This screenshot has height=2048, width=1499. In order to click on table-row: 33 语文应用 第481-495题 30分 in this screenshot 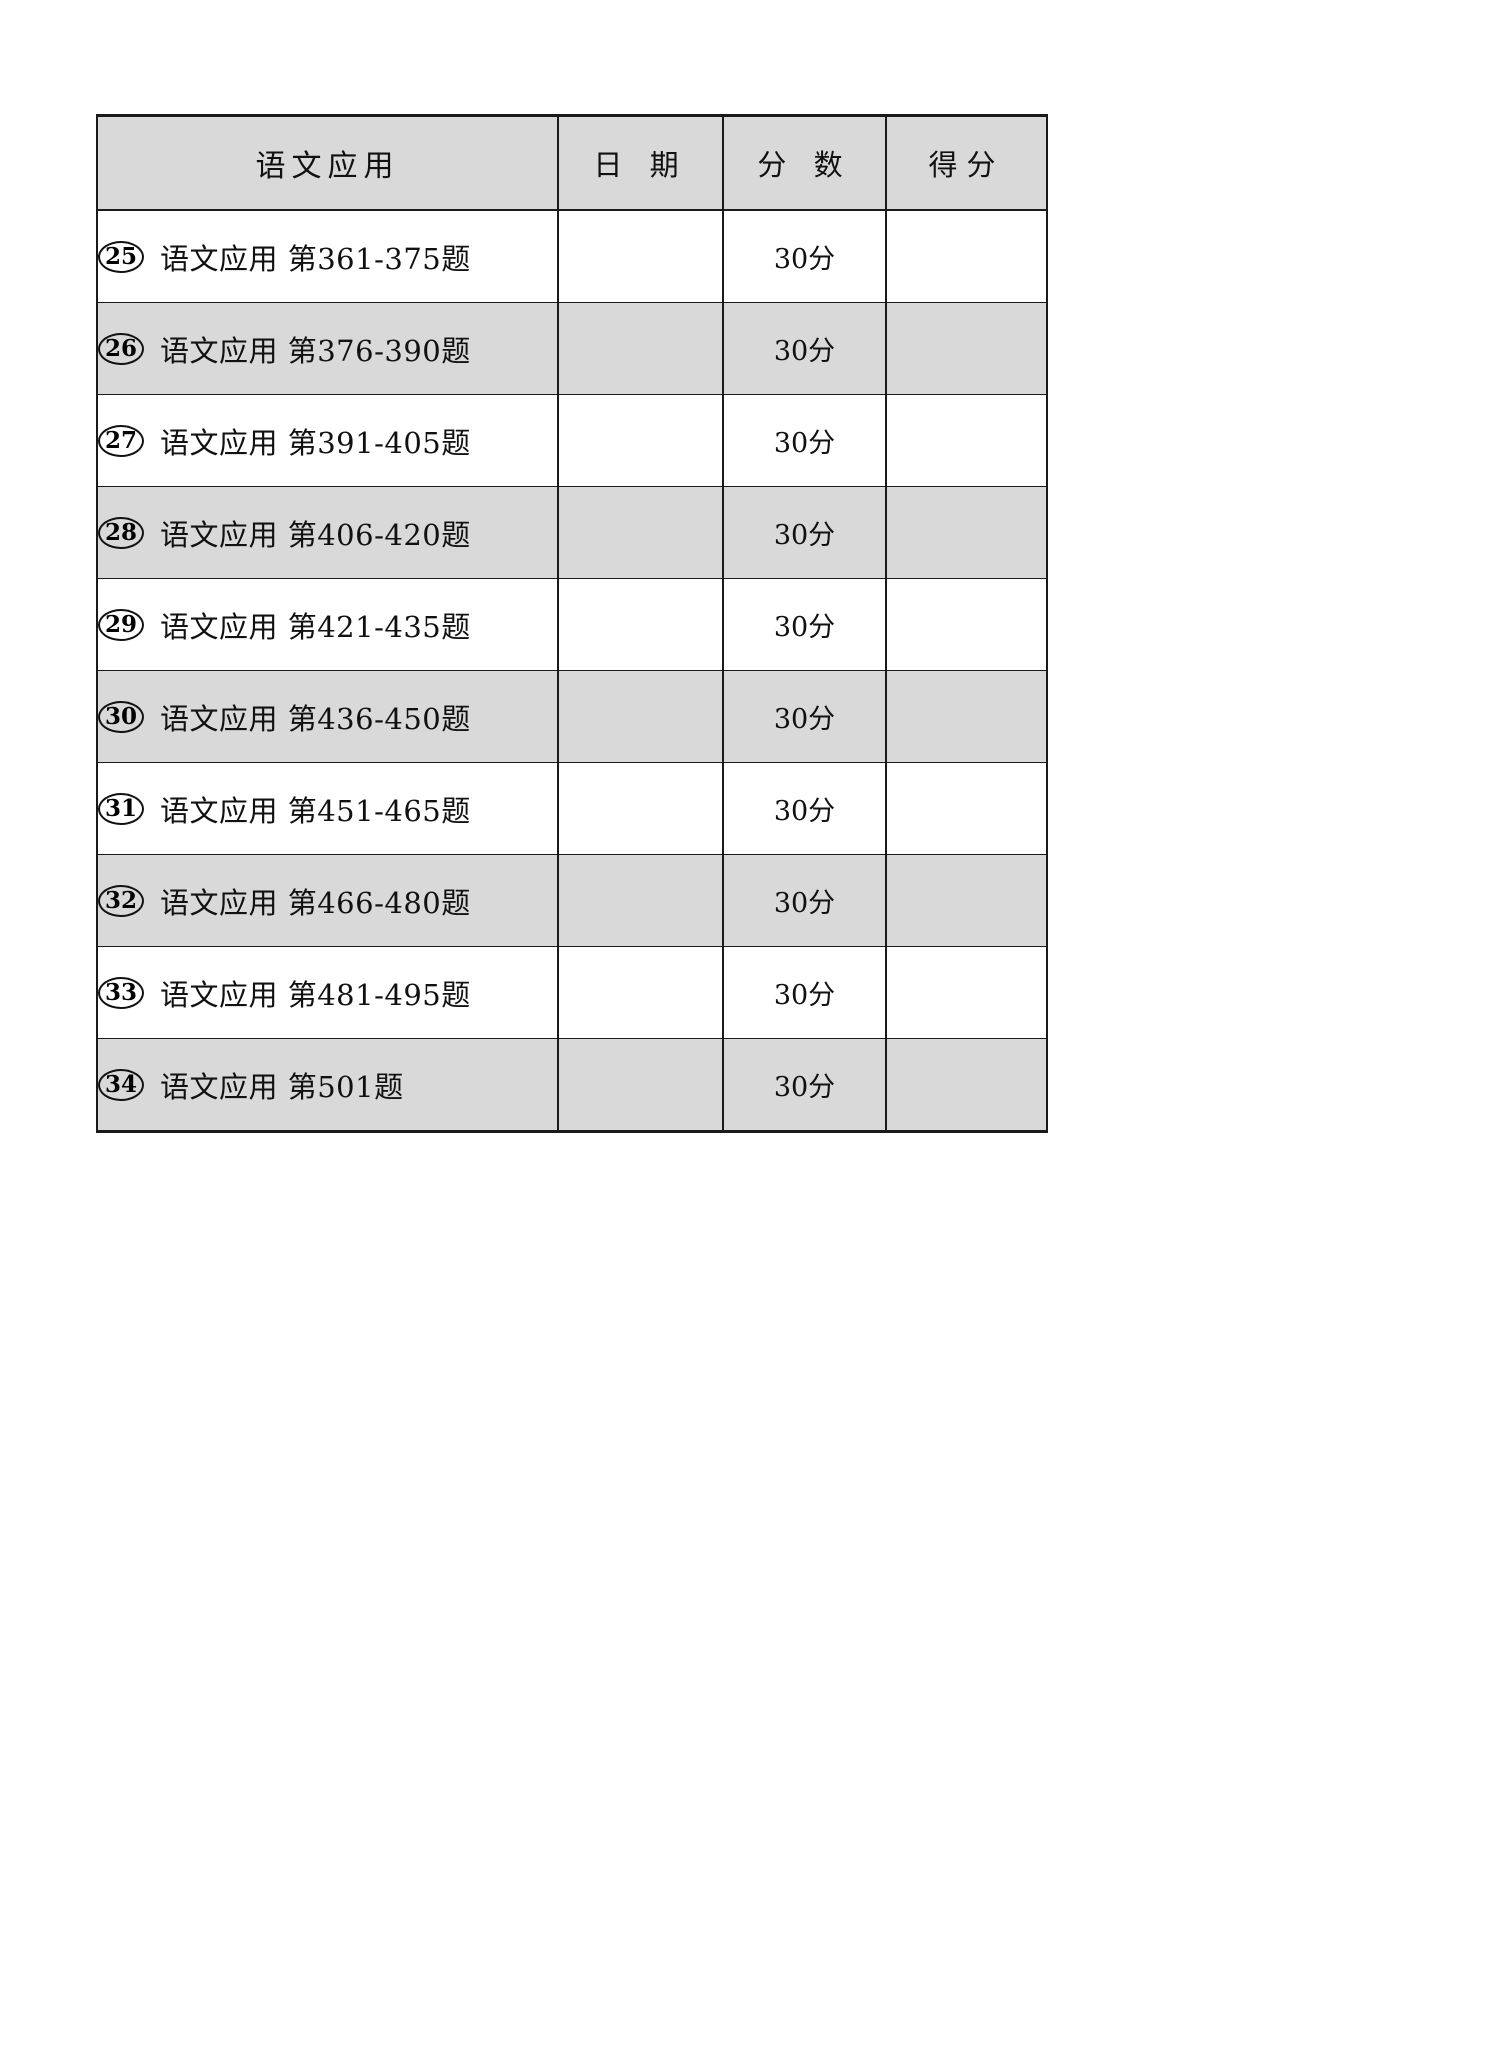, I will do `click(572, 992)`.